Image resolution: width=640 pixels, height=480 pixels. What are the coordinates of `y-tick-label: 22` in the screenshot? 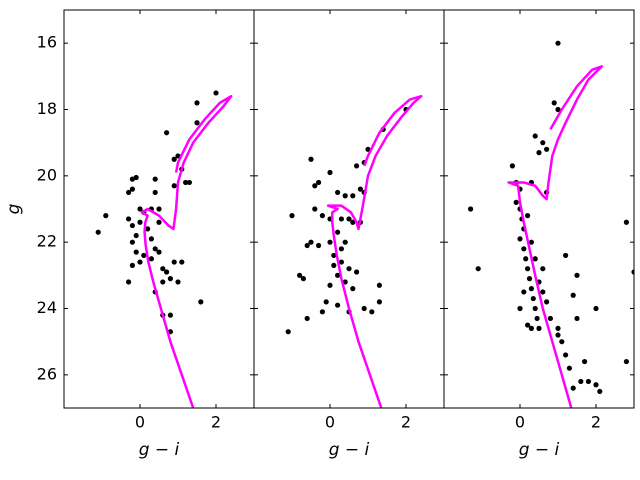 It's located at (47, 241).